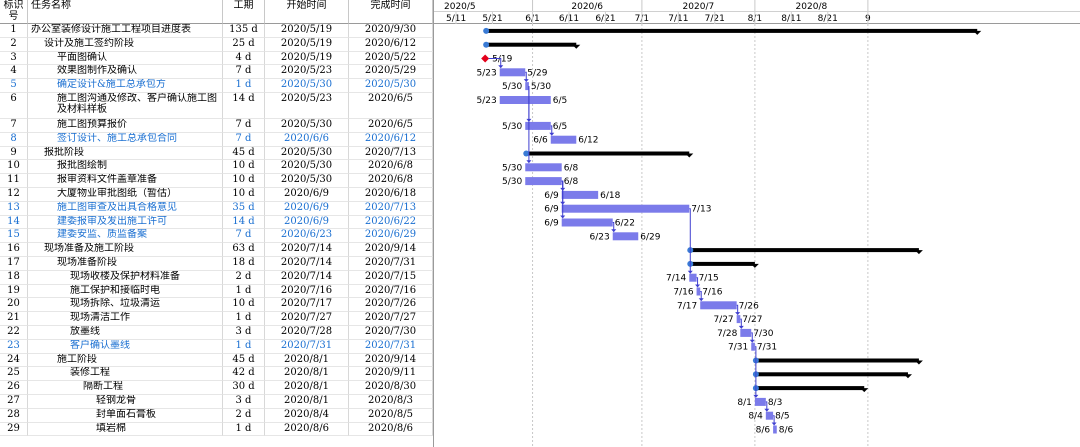  I want to click on row-id: 11, so click(14, 181).